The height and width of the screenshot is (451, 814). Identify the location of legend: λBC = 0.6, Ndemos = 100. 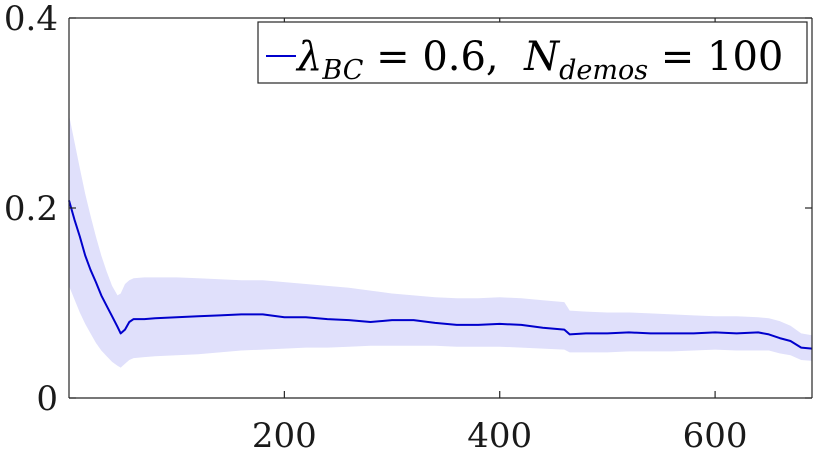
(532, 53).